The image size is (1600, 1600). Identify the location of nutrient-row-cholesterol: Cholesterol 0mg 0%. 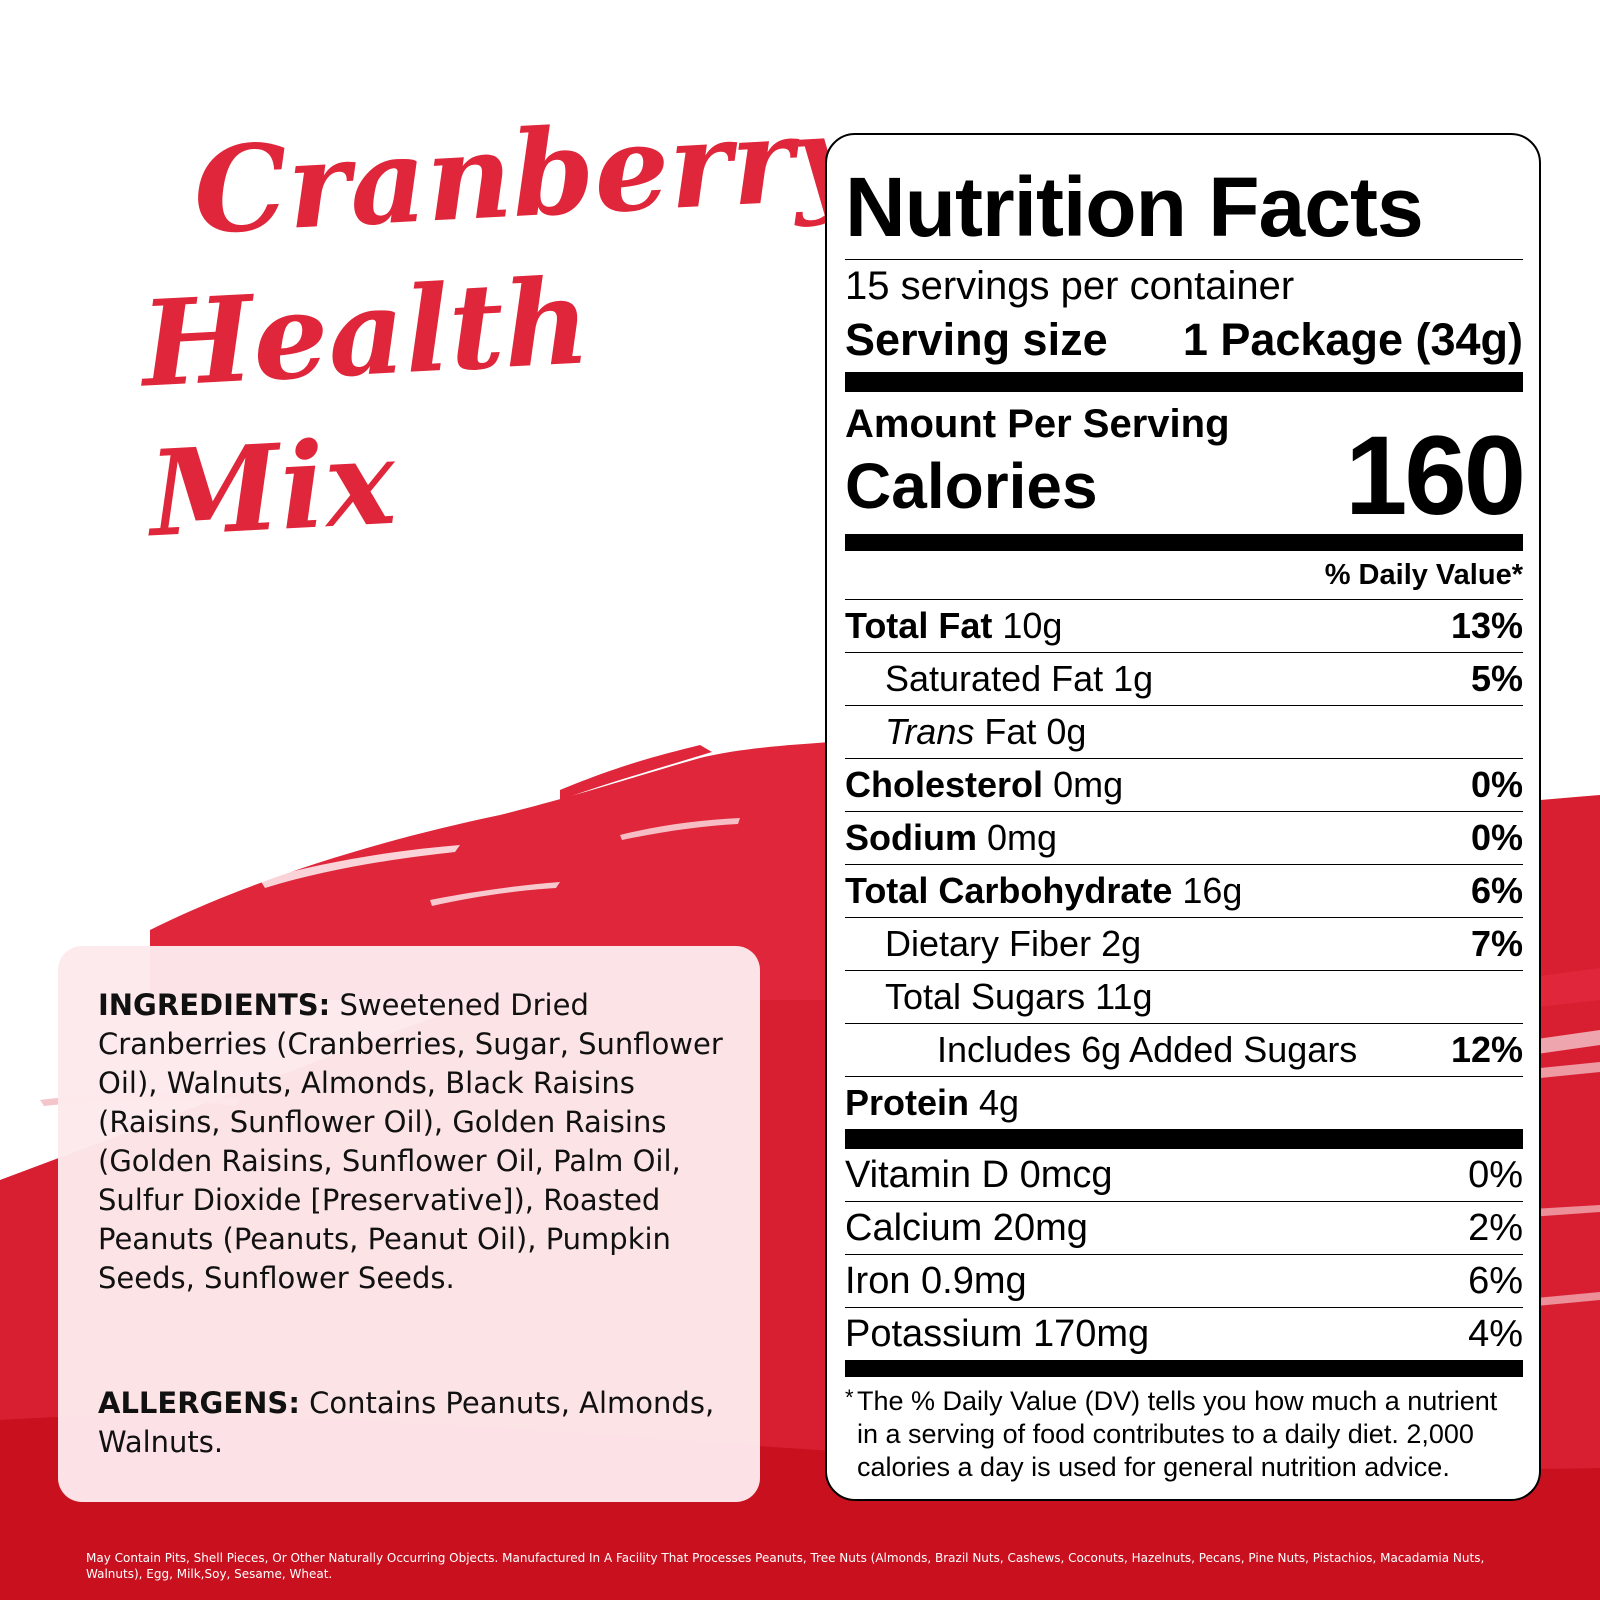
(1184, 784).